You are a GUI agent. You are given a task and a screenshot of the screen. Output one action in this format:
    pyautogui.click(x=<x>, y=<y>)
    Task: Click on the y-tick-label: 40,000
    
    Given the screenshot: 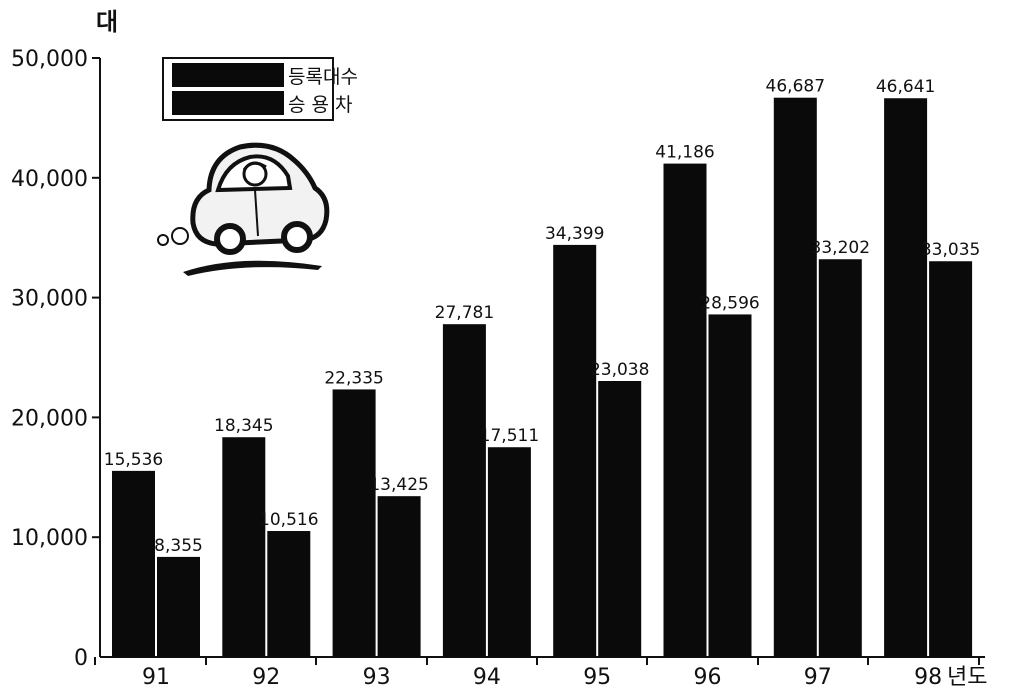 What is the action you would take?
    pyautogui.click(x=49, y=179)
    